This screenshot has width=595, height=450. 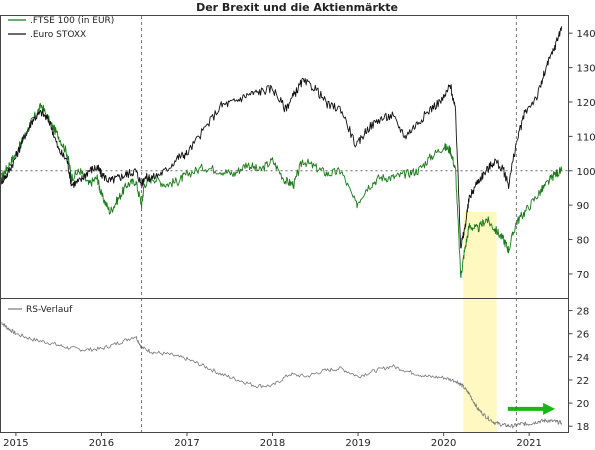 What do you see at coordinates (586, 137) in the screenshot?
I see `y-tick-label-110: 110` at bounding box center [586, 137].